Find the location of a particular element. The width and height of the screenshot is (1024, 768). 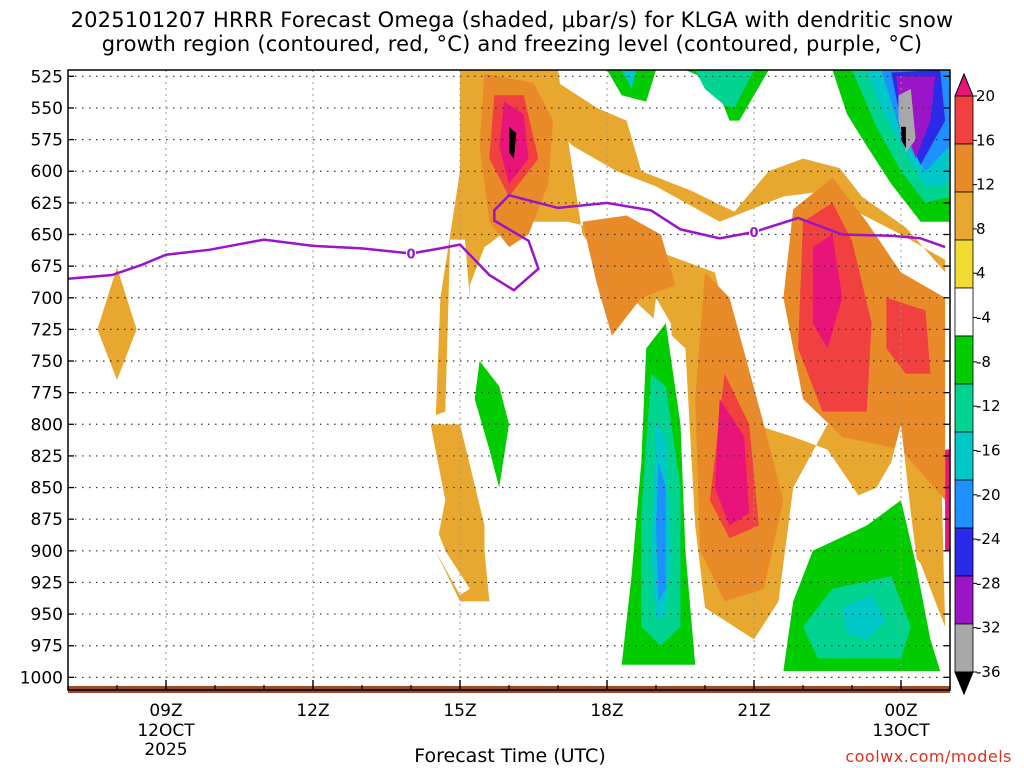

ytick-label-975: 975 is located at coordinates (47, 647).